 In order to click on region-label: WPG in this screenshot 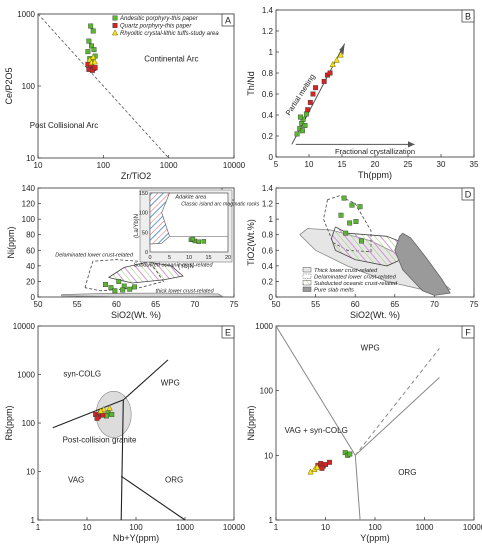, I will do `click(370, 347)`.